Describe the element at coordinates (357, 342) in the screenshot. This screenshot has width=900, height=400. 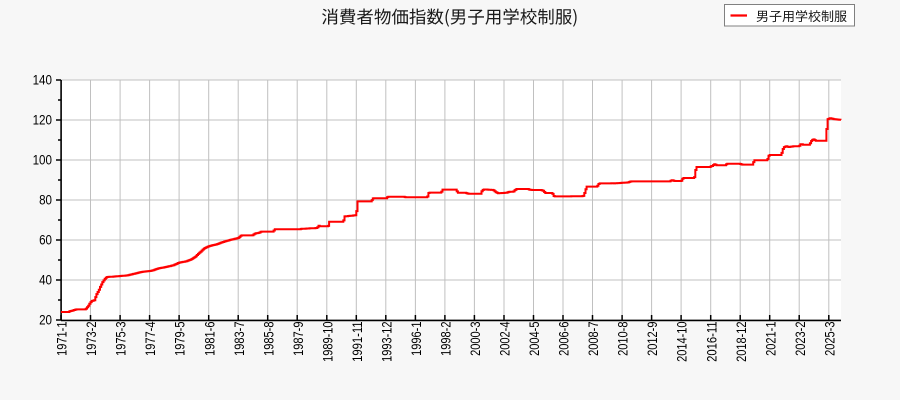
I see `svg-text: 1991-11` at that location.